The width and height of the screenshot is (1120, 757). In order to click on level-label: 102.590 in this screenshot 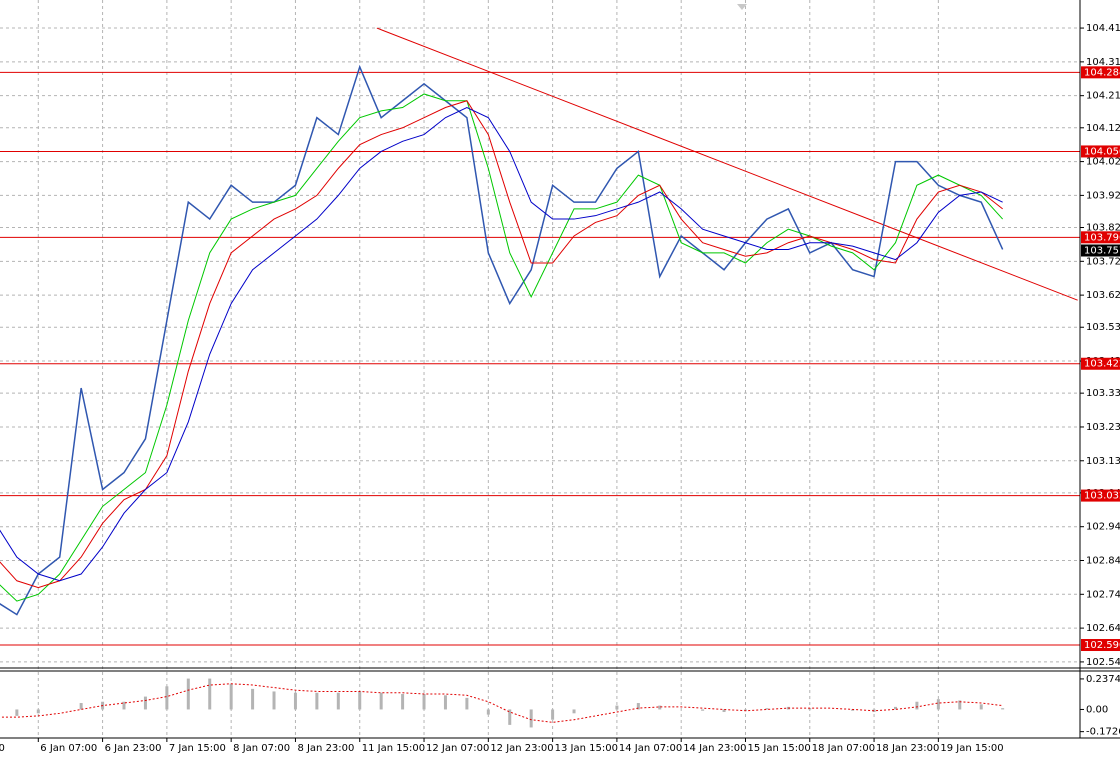, I will do `click(1102, 645)`.